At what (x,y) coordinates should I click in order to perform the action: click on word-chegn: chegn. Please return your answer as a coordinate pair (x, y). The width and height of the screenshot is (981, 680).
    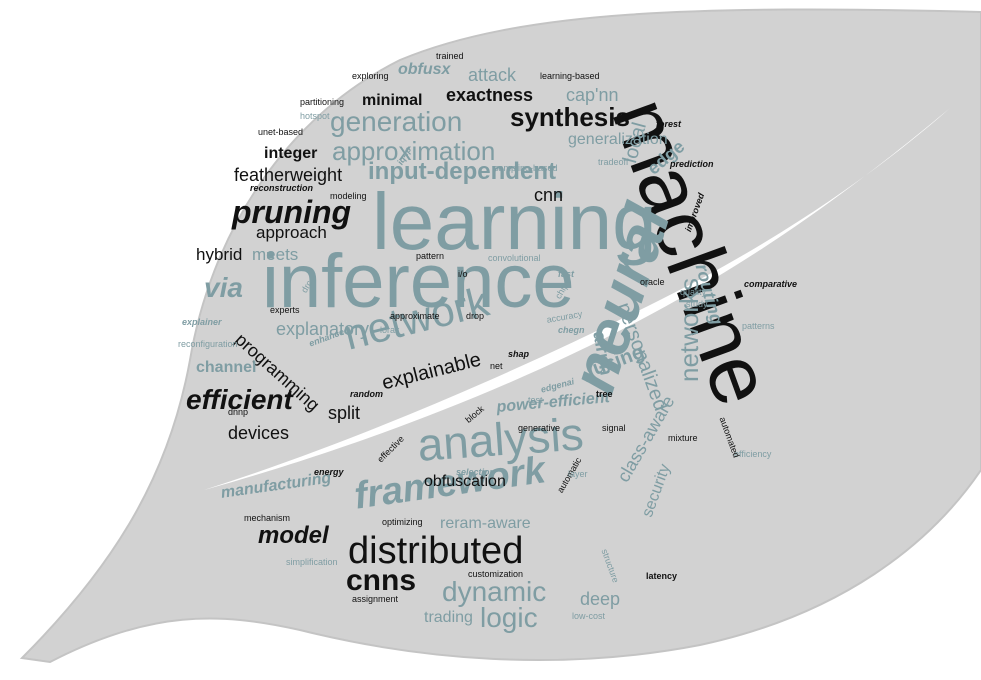
    Looking at the image, I should click on (571, 330).